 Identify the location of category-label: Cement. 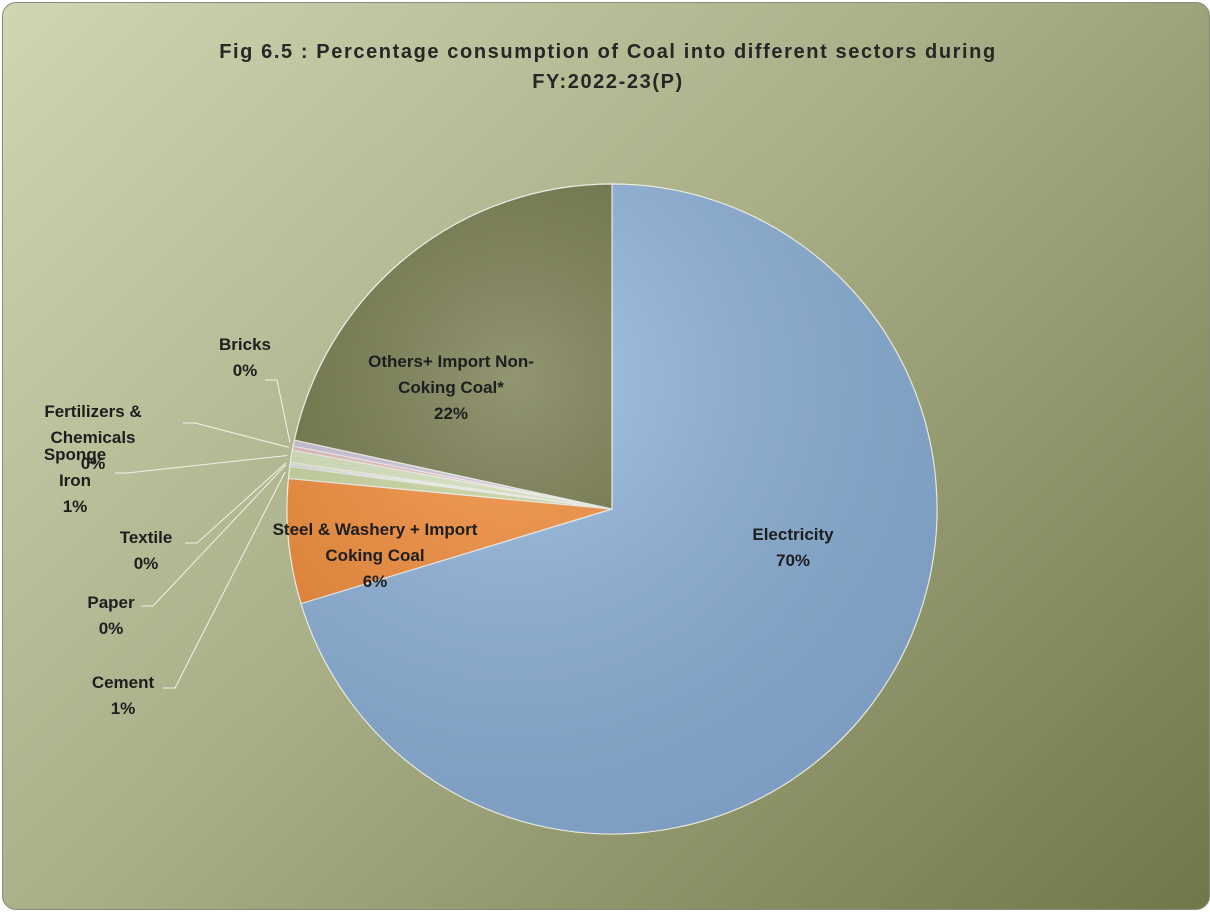
(123, 682).